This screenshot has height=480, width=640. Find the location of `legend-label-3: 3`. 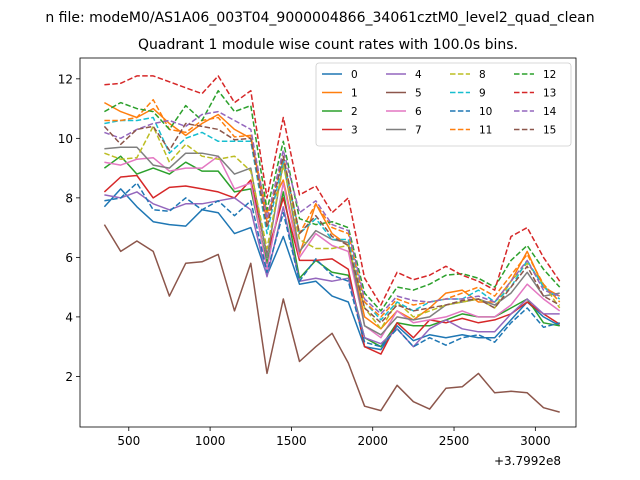

legend-label-3: 3 is located at coordinates (354, 131).